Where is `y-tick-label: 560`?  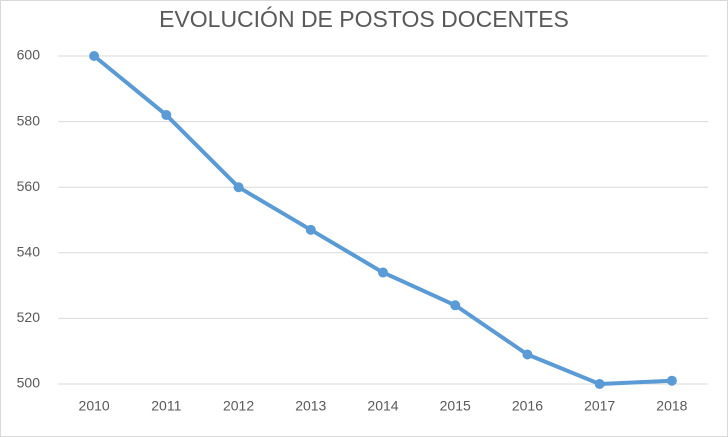
y-tick-label: 560 is located at coordinates (29, 186).